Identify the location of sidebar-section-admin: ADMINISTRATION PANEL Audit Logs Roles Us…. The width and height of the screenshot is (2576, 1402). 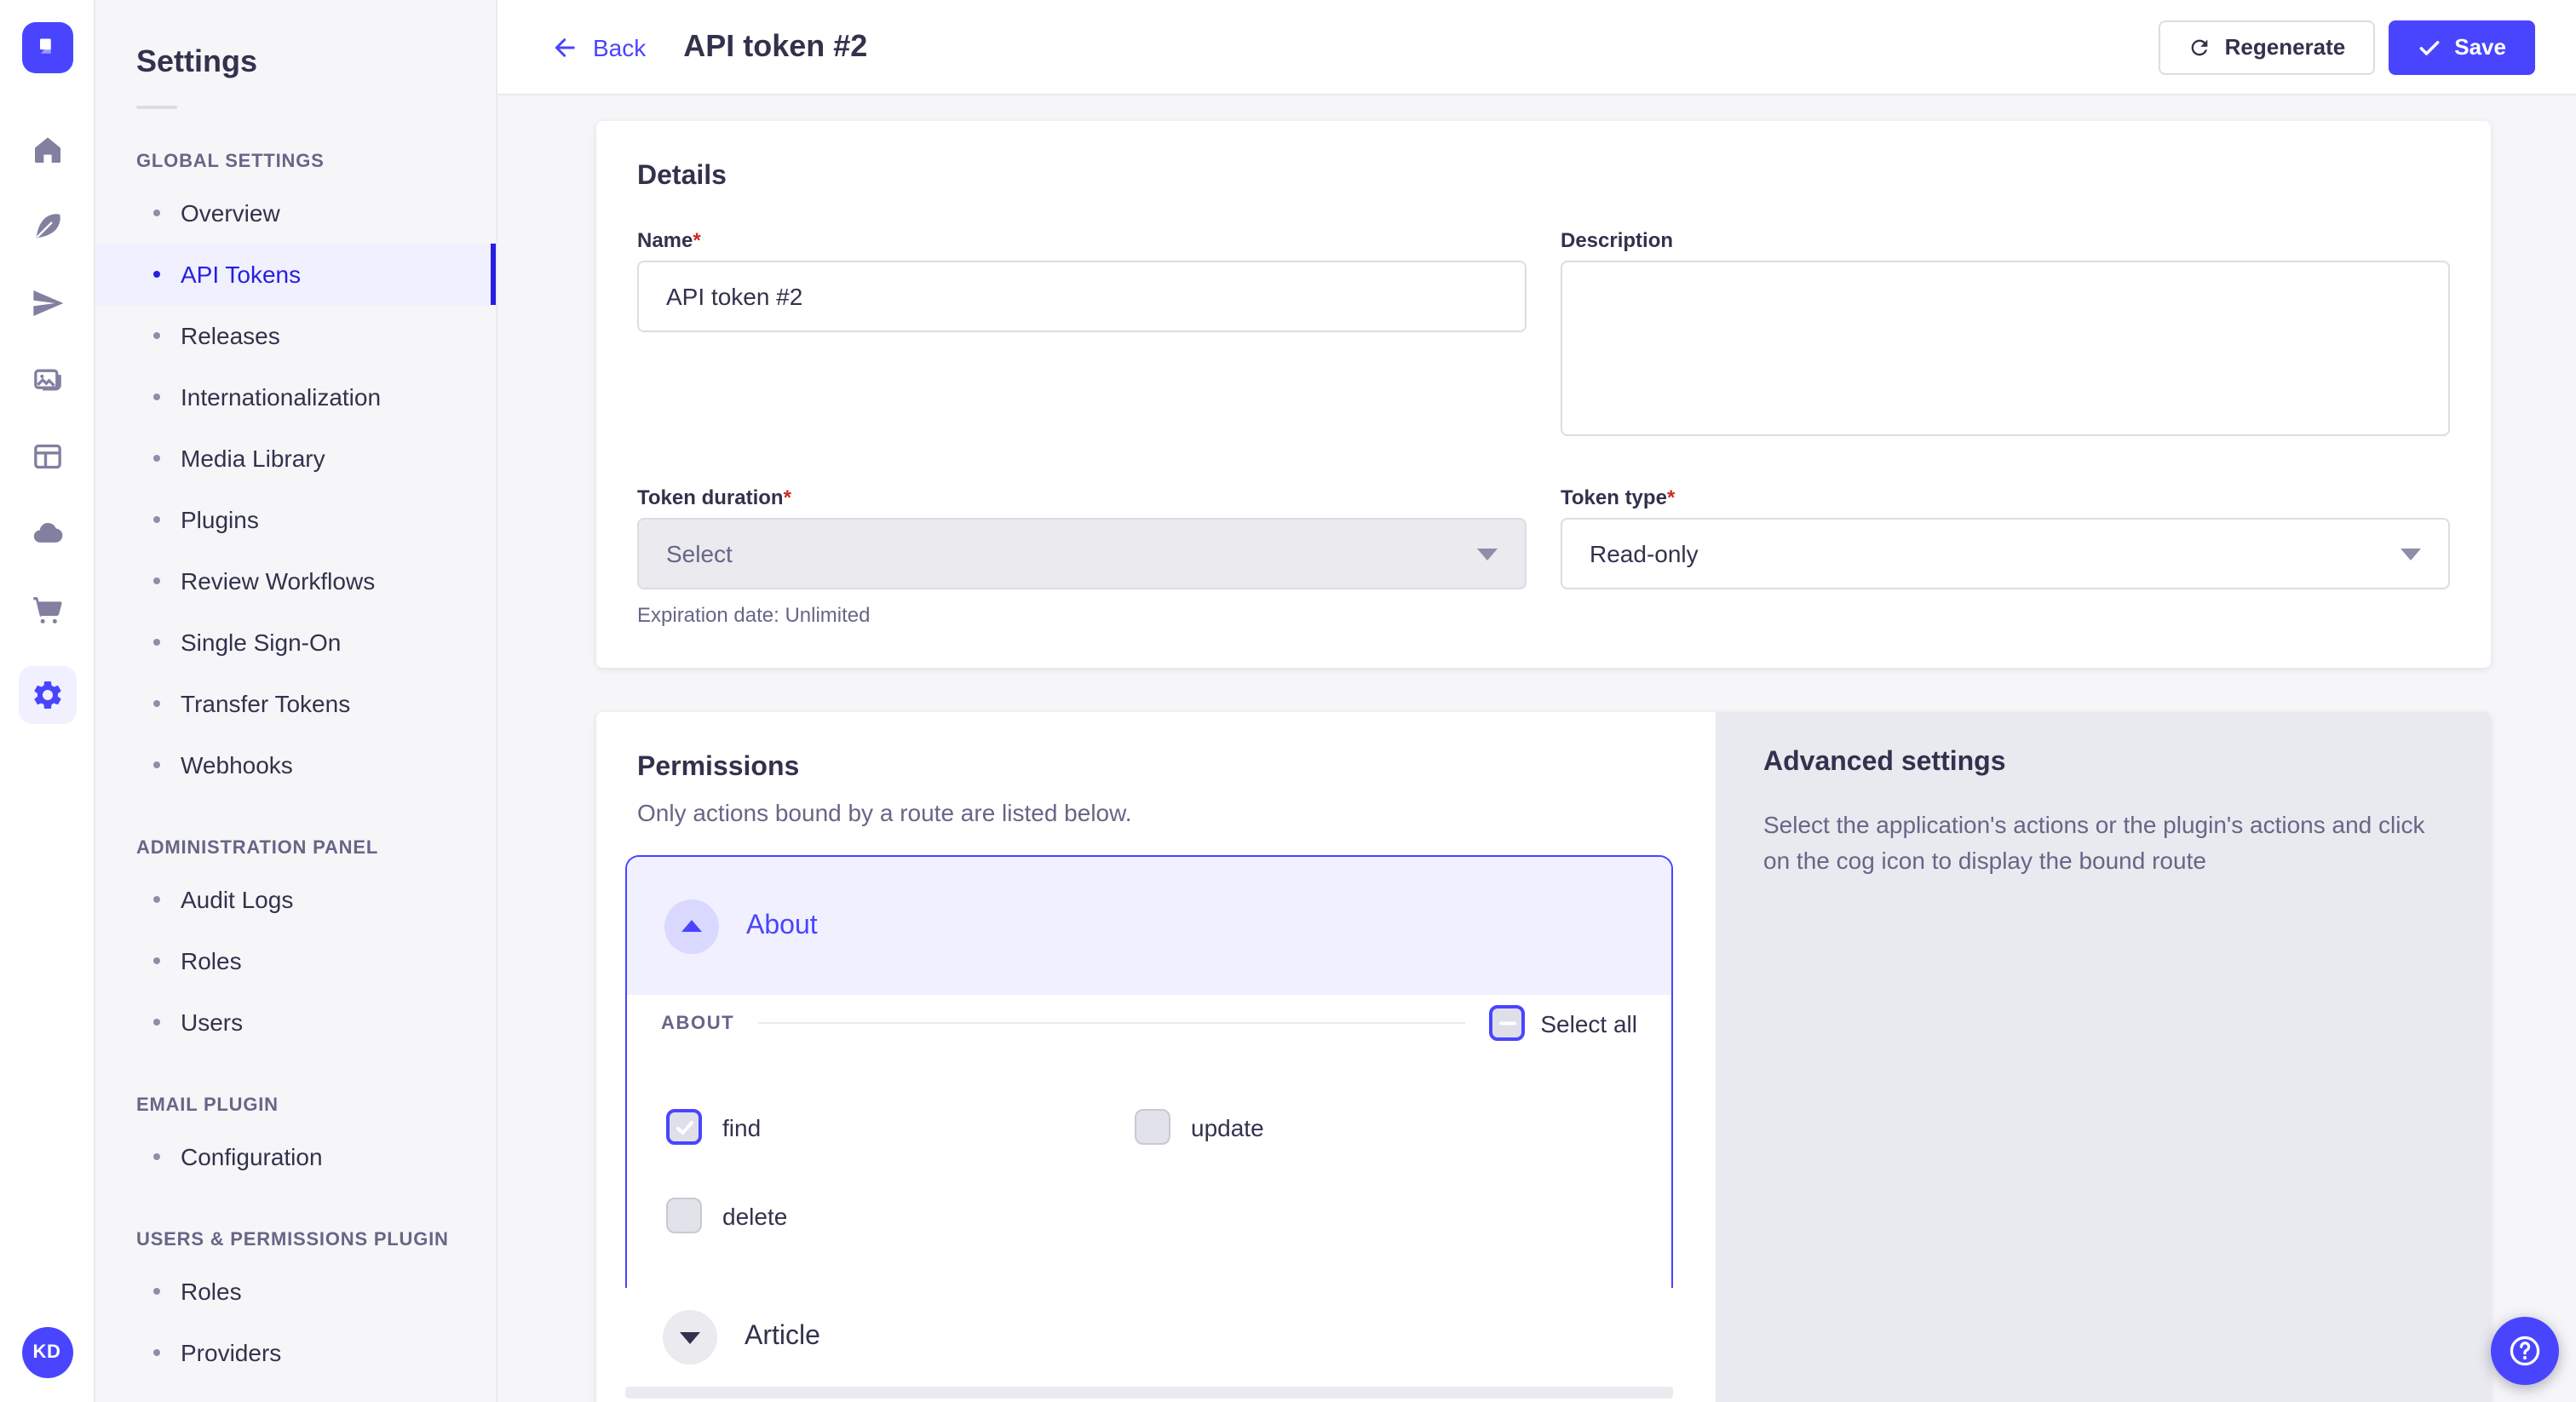
(296, 945).